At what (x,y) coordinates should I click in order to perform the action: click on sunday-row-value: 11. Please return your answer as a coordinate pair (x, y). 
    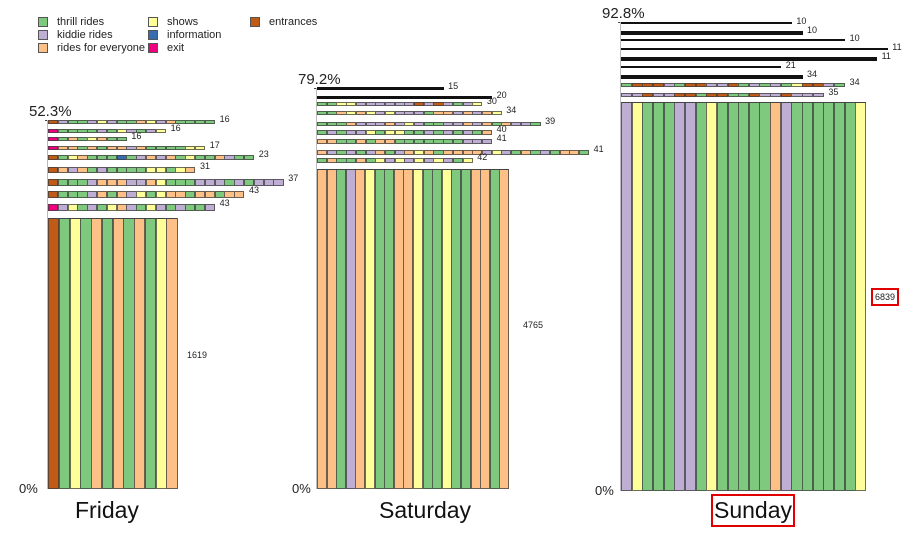
    Looking at the image, I should click on (897, 47).